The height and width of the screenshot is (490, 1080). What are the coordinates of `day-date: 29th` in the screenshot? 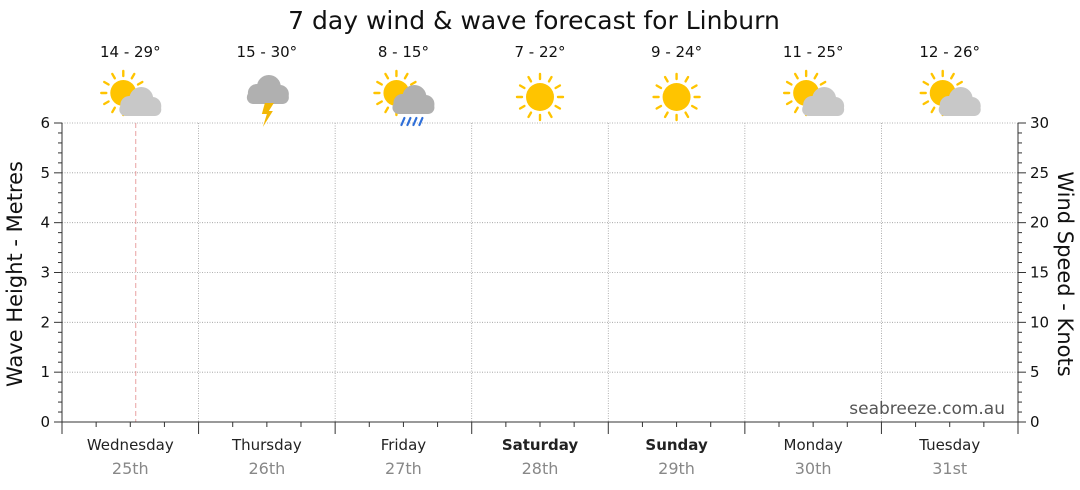 It's located at (676, 468).